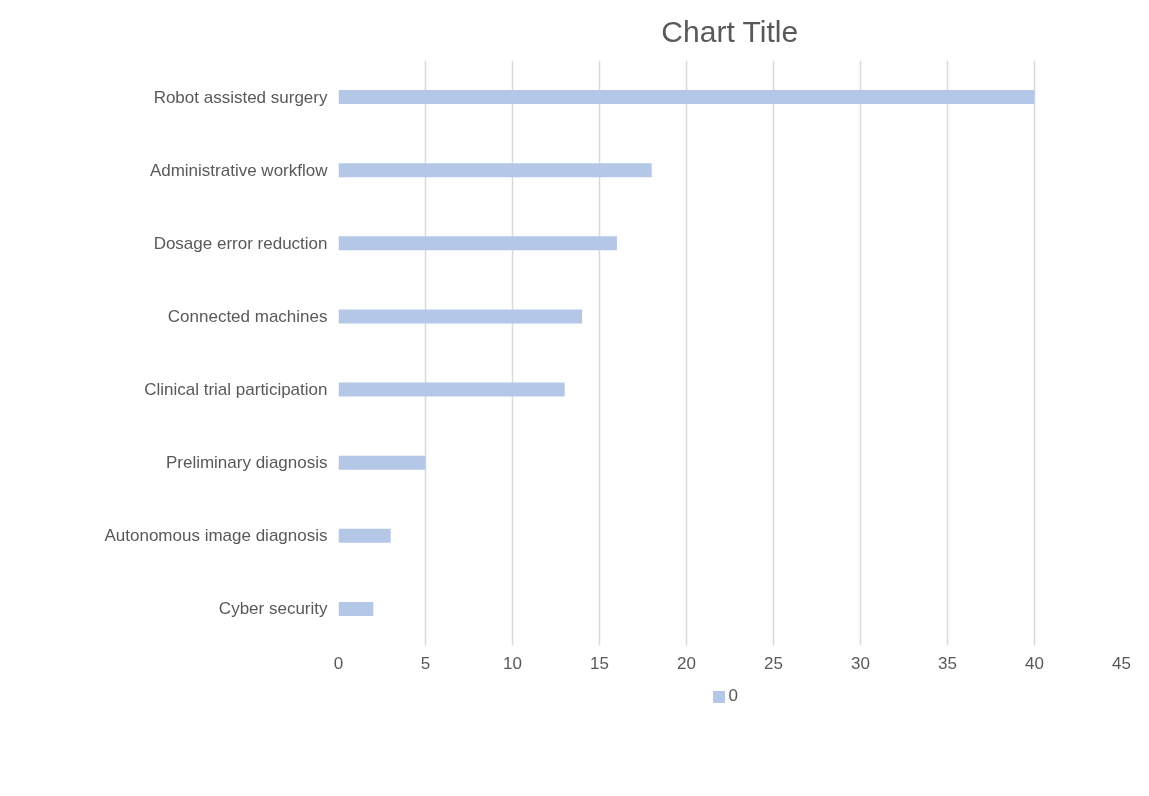 The height and width of the screenshot is (796, 1149). What do you see at coordinates (236, 390) in the screenshot?
I see `y-tick-label: Clinical trial participation` at bounding box center [236, 390].